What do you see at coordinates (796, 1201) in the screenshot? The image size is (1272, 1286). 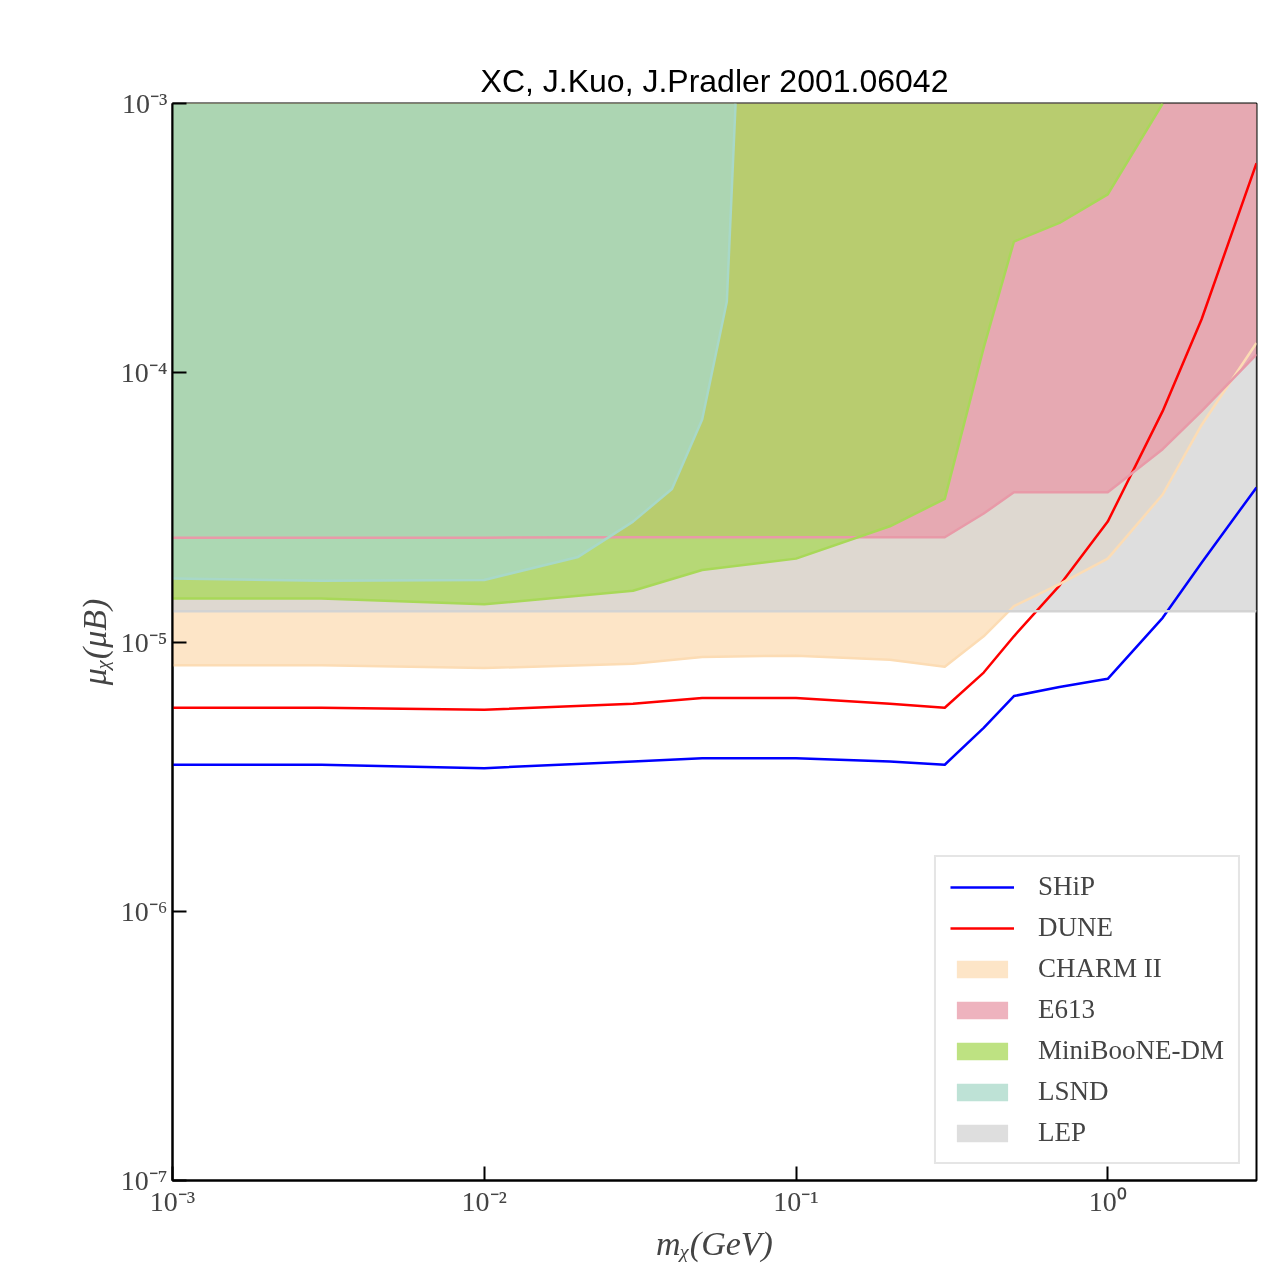 I see `x-tick-label: 10⁻¹` at bounding box center [796, 1201].